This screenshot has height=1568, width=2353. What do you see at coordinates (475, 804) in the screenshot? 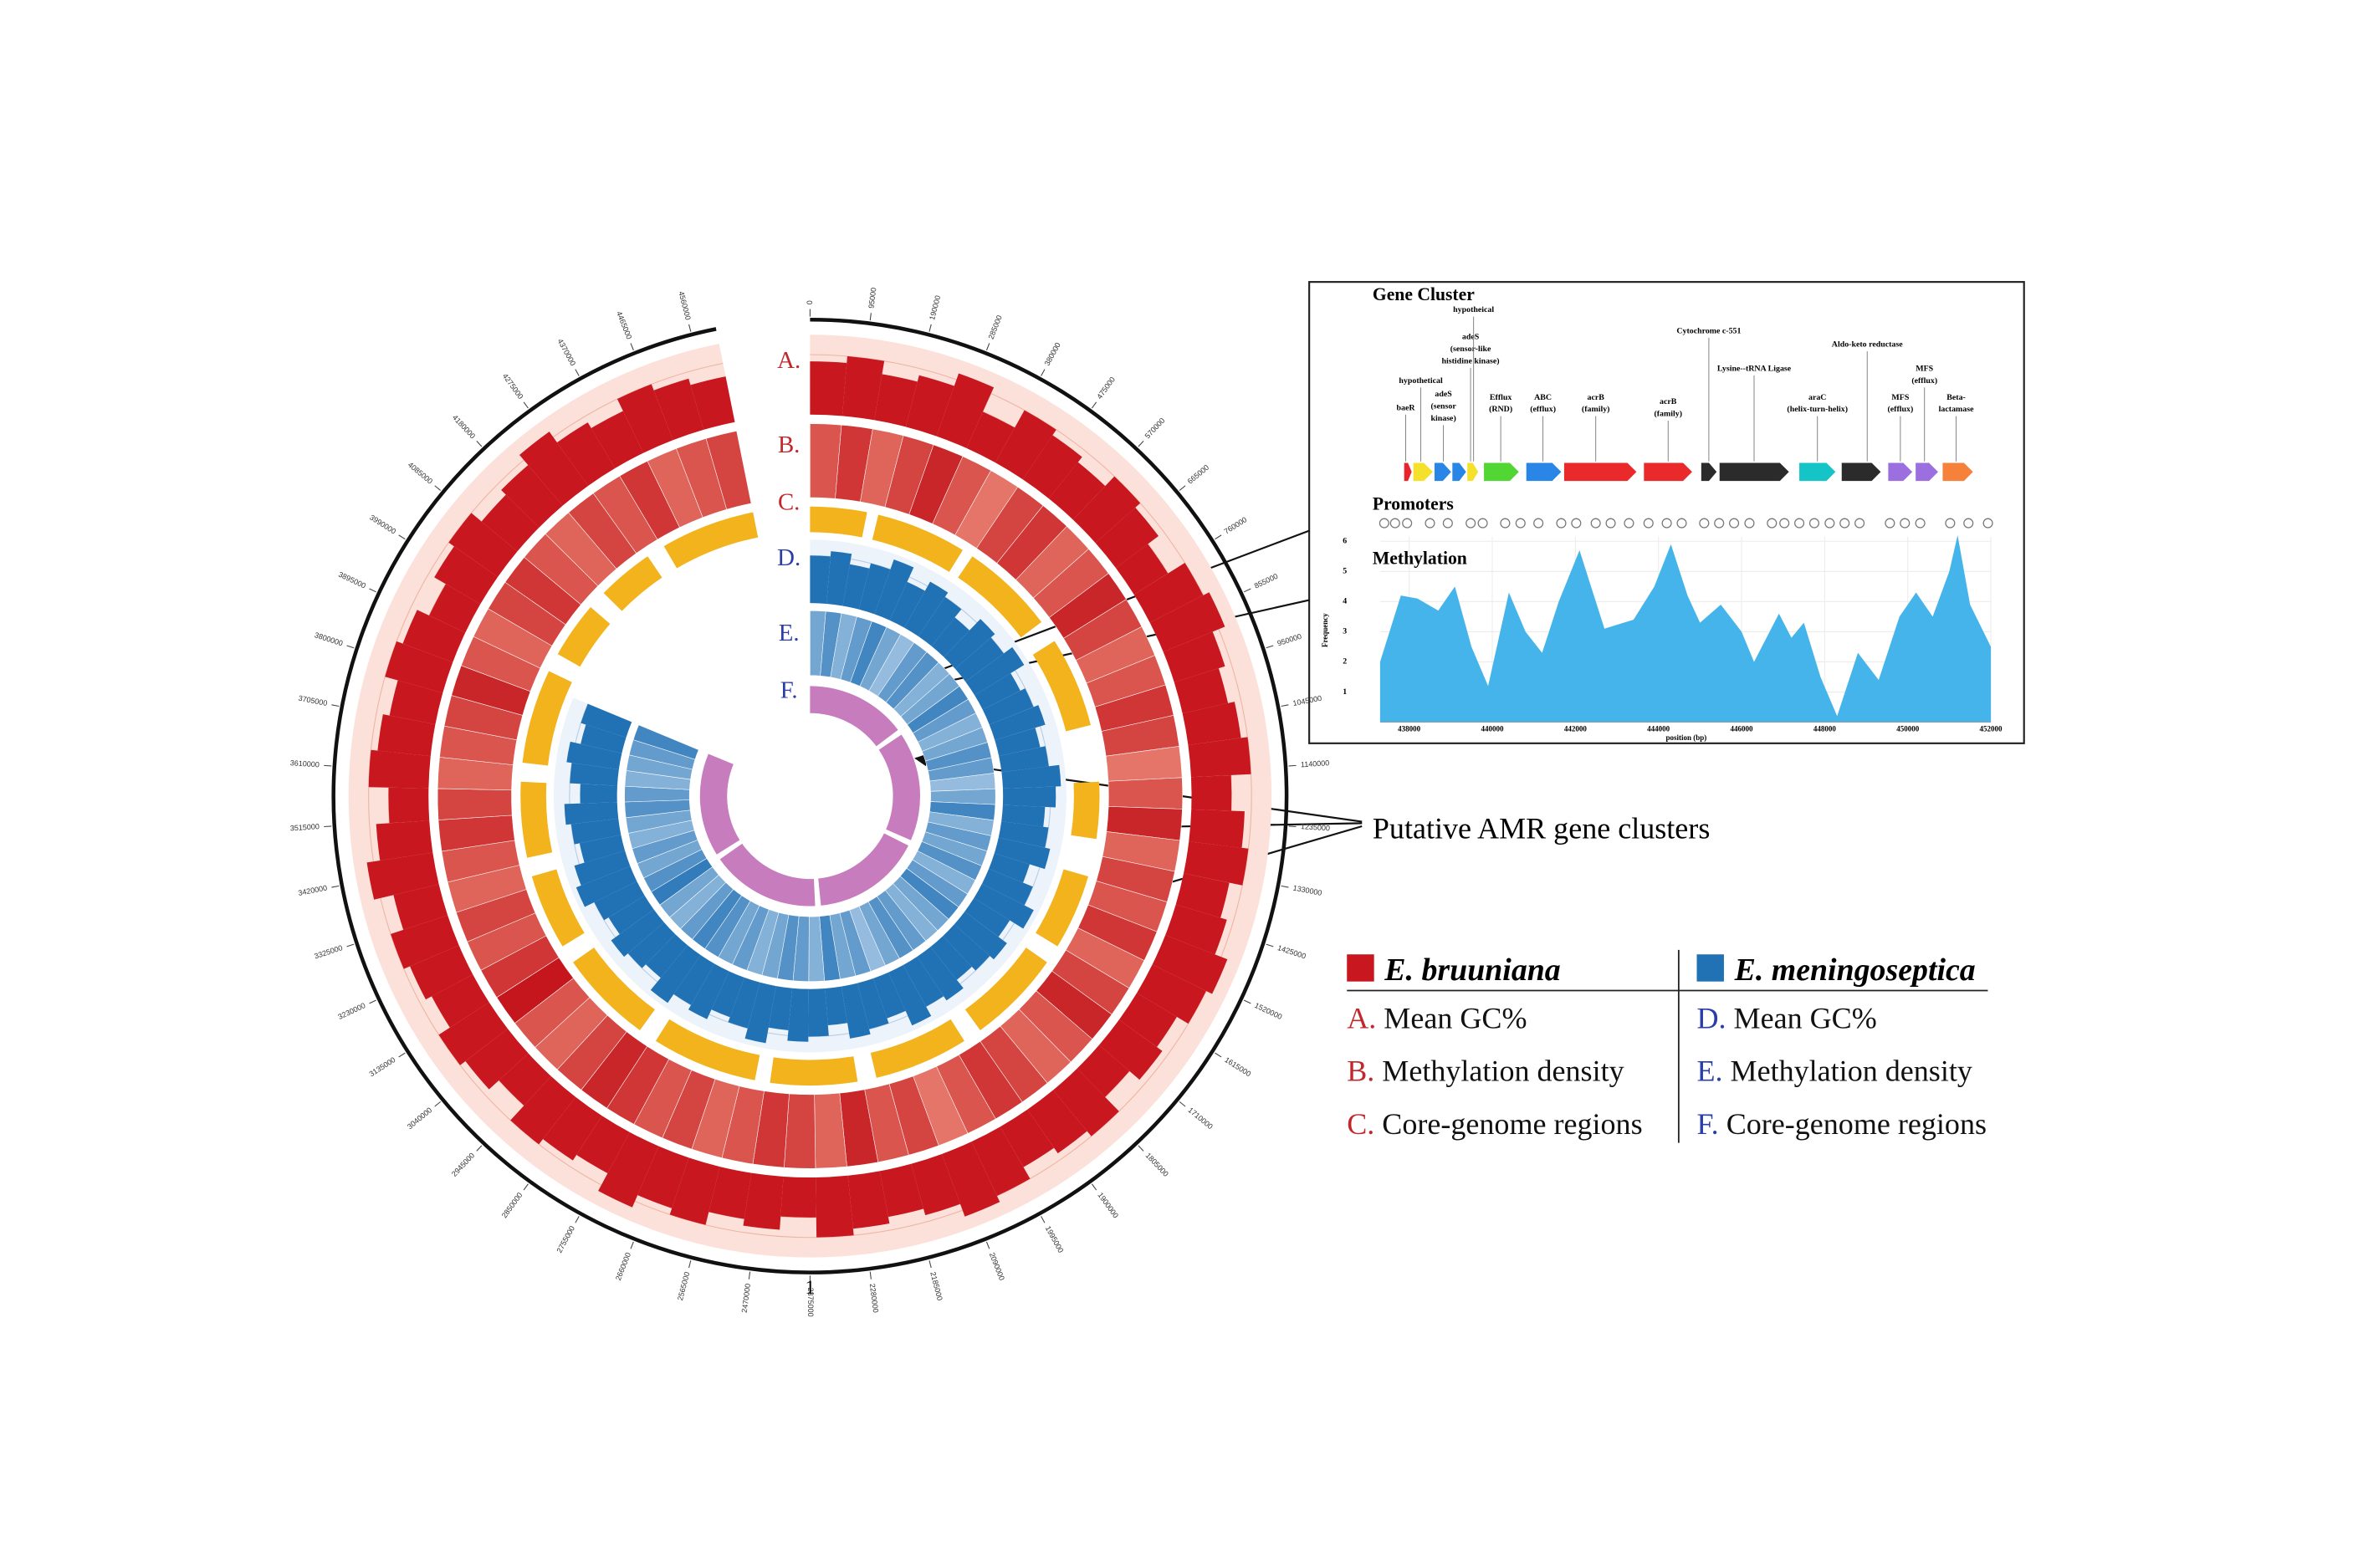
I see `heat-cell` at bounding box center [475, 804].